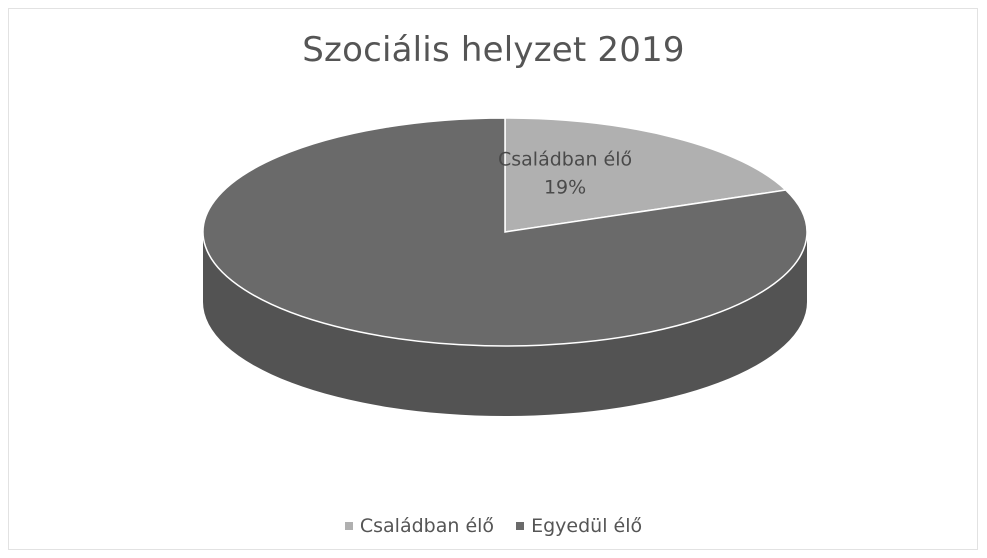  I want to click on legend-item-egyedul-elo: Egyedül élő, so click(579, 526).